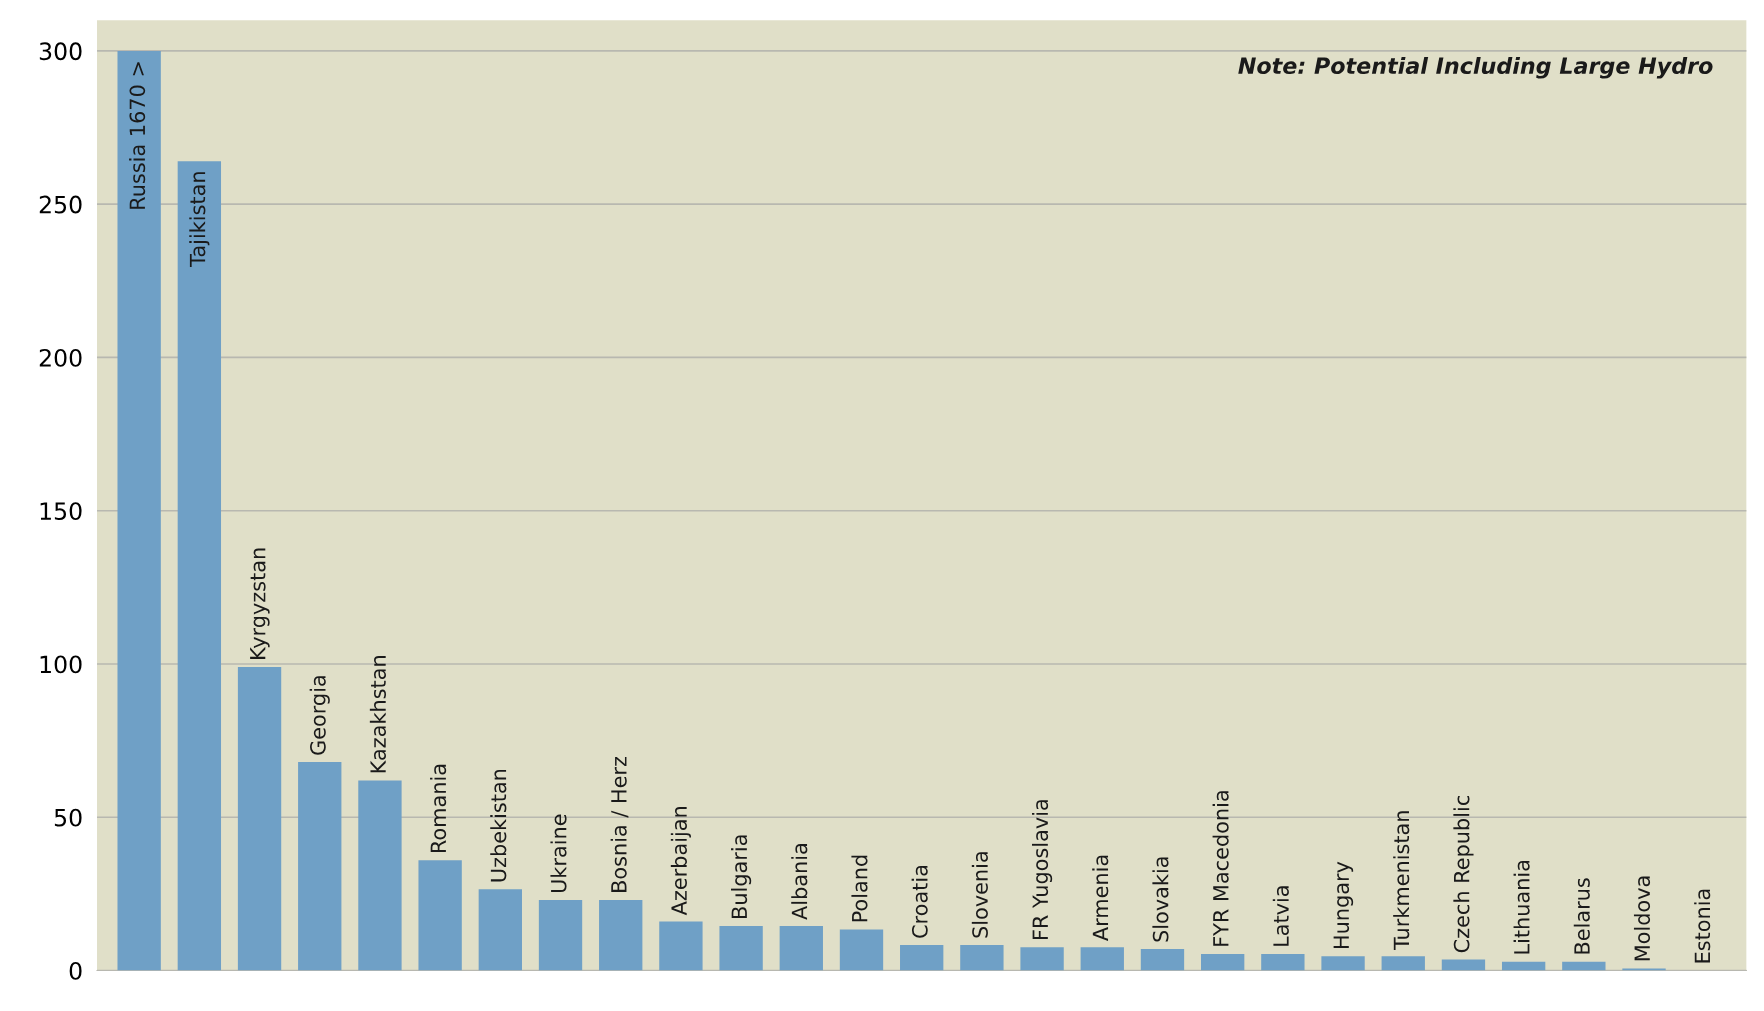 The width and height of the screenshot is (1764, 1011). I want to click on annotation: Note: Potential Including Large Hydro, so click(1475, 67).